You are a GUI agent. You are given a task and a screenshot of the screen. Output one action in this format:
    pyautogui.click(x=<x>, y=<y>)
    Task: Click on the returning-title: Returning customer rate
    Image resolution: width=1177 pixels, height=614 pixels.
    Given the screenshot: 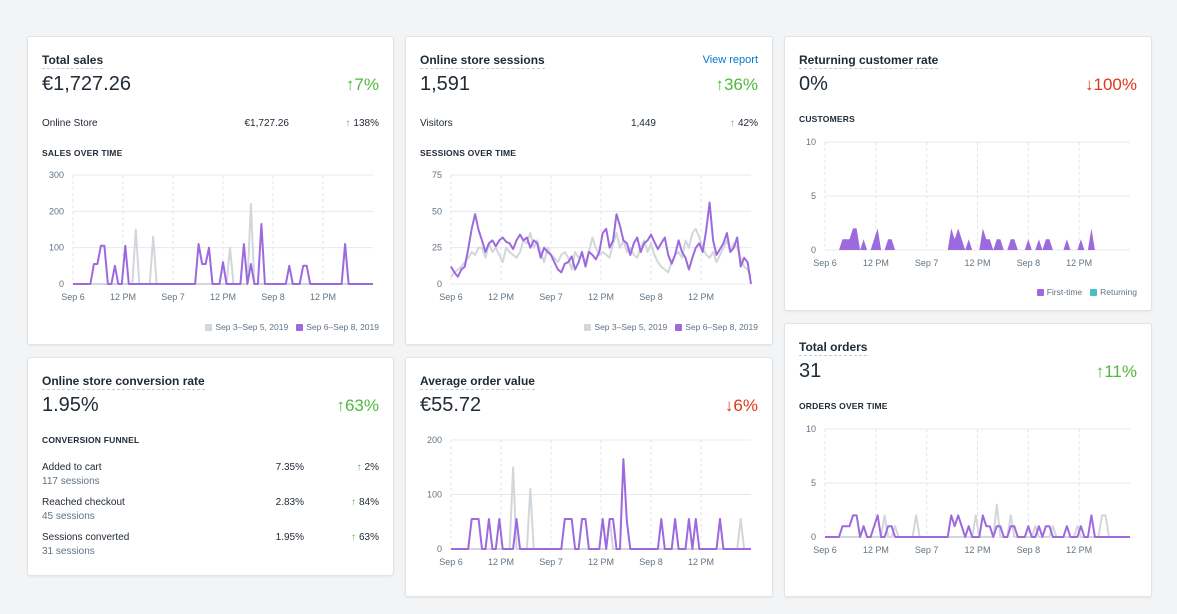 What is the action you would take?
    pyautogui.click(x=869, y=61)
    